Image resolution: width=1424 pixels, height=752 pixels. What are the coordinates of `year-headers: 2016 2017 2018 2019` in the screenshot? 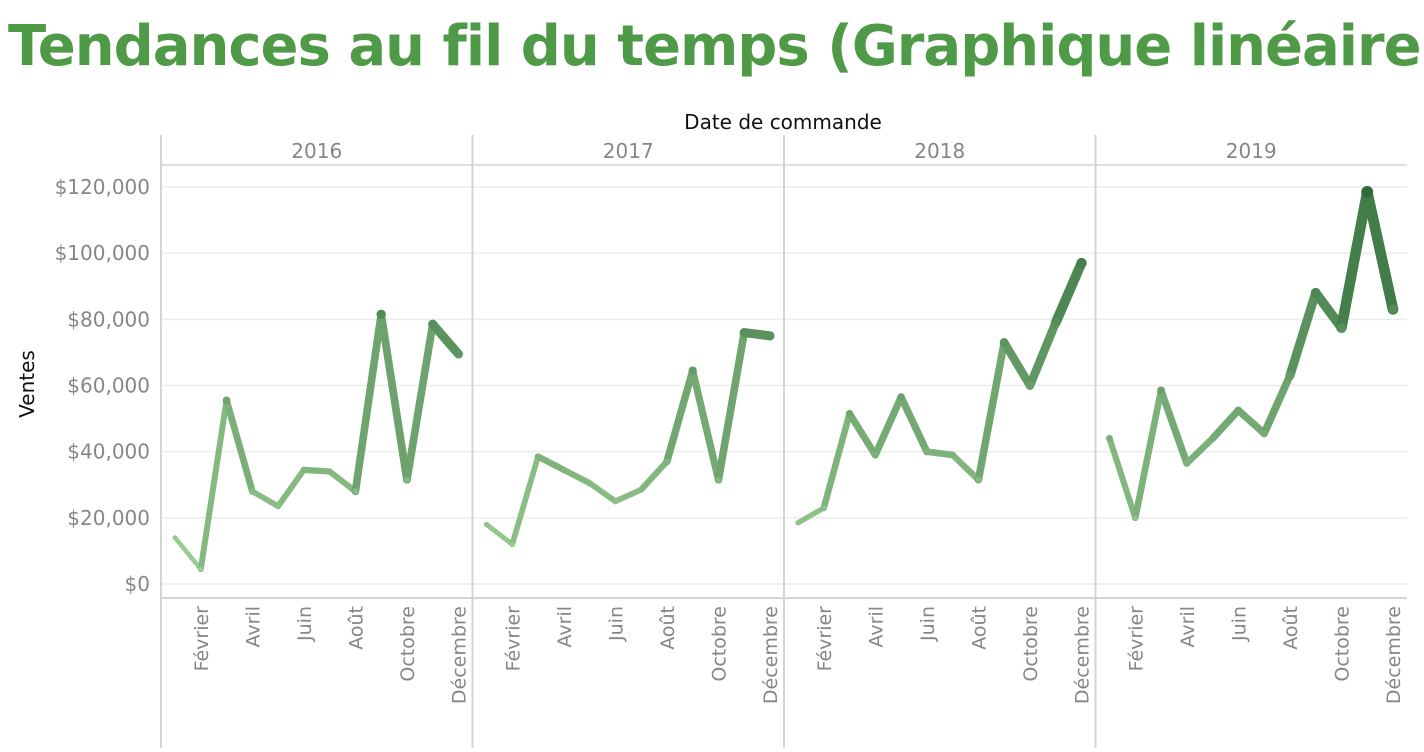 It's located at (783, 151).